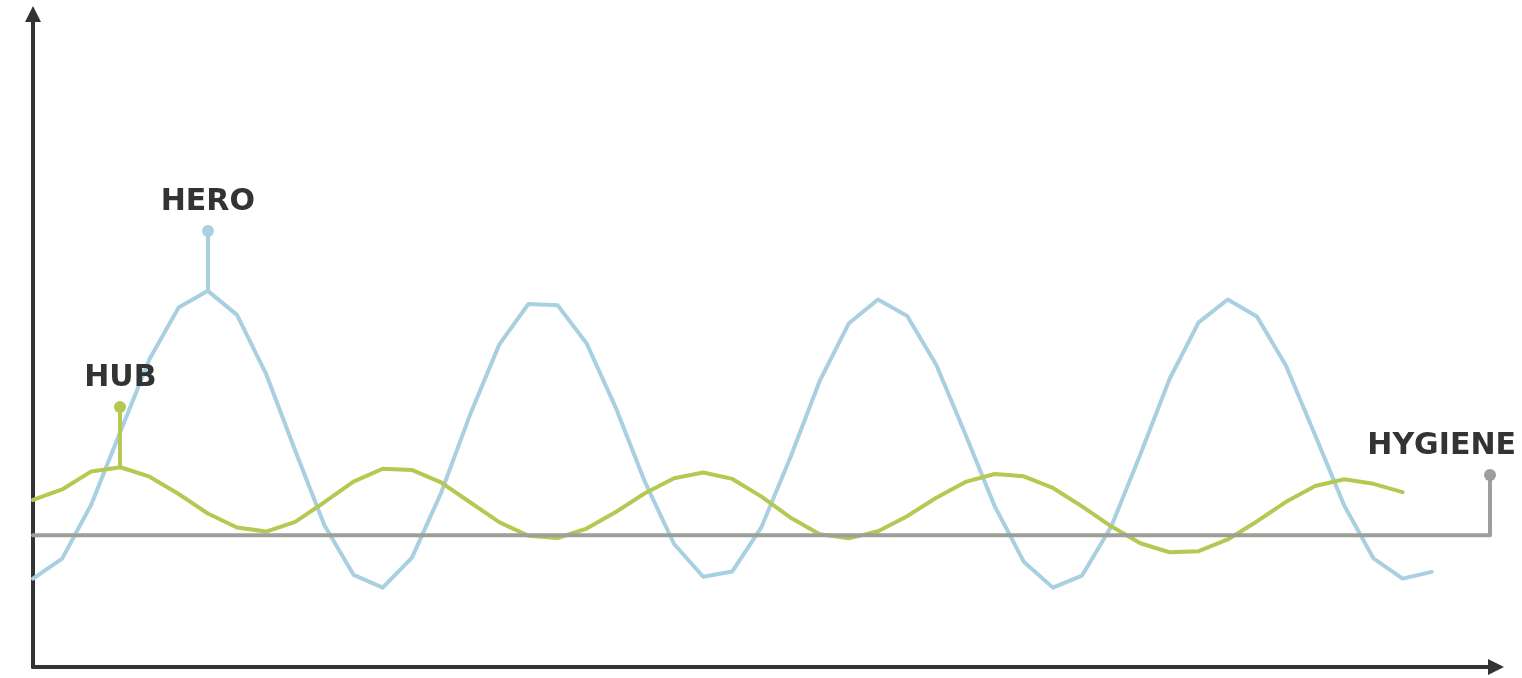  Describe the element at coordinates (120, 376) in the screenshot. I see `text: HUB` at that location.